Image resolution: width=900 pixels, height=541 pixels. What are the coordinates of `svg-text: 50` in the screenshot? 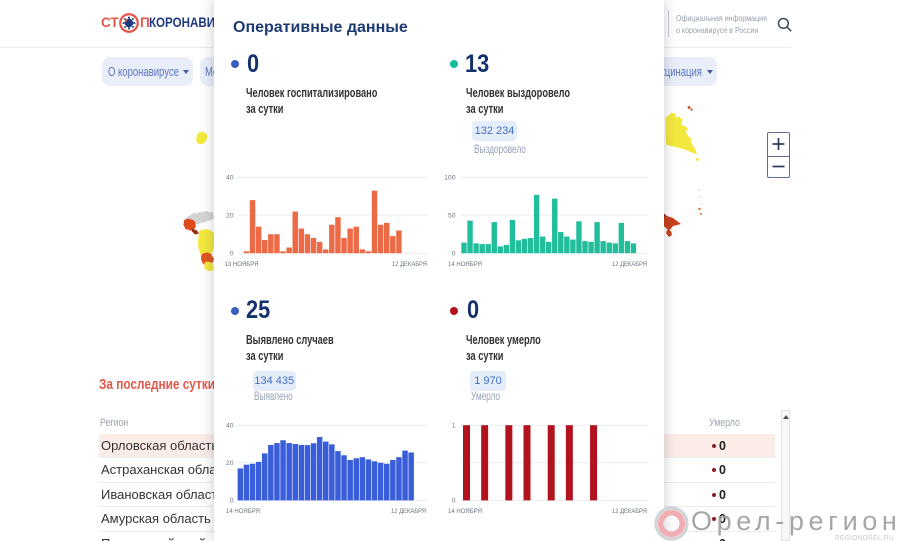 It's located at (452, 216).